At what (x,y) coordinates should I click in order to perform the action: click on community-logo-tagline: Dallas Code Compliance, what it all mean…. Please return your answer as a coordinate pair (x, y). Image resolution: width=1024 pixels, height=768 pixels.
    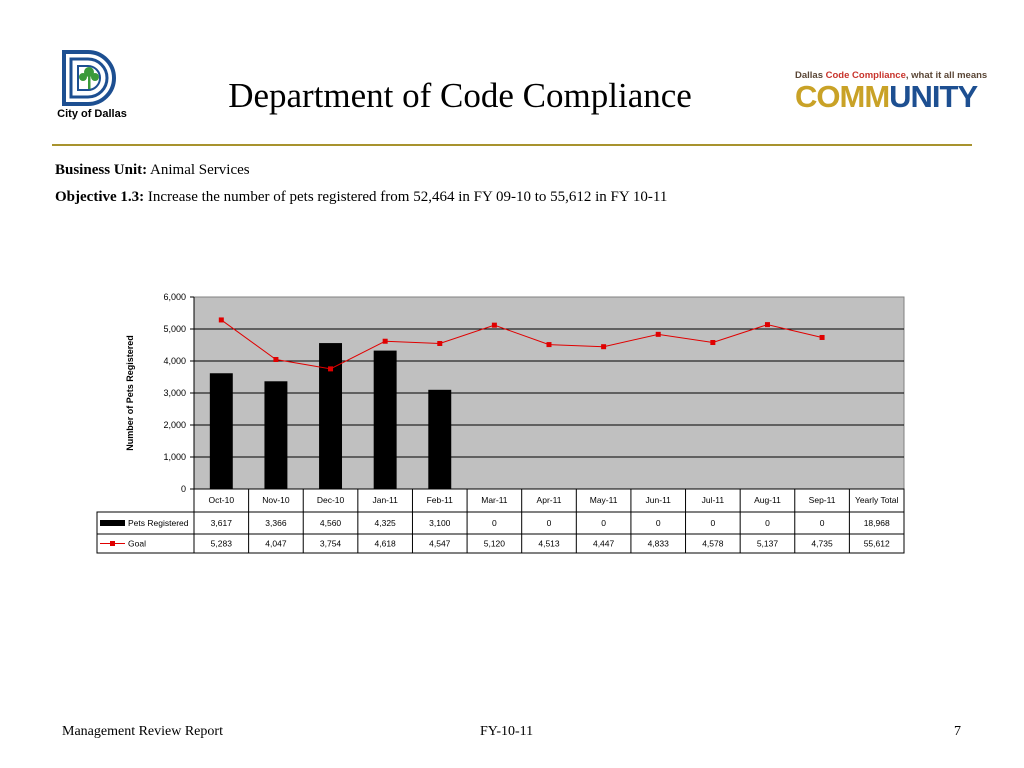
    Looking at the image, I should click on (891, 75).